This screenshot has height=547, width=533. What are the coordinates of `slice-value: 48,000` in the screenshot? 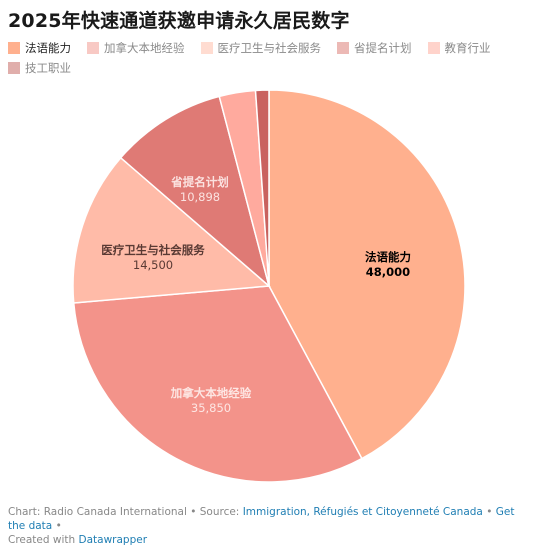 It's located at (388, 272).